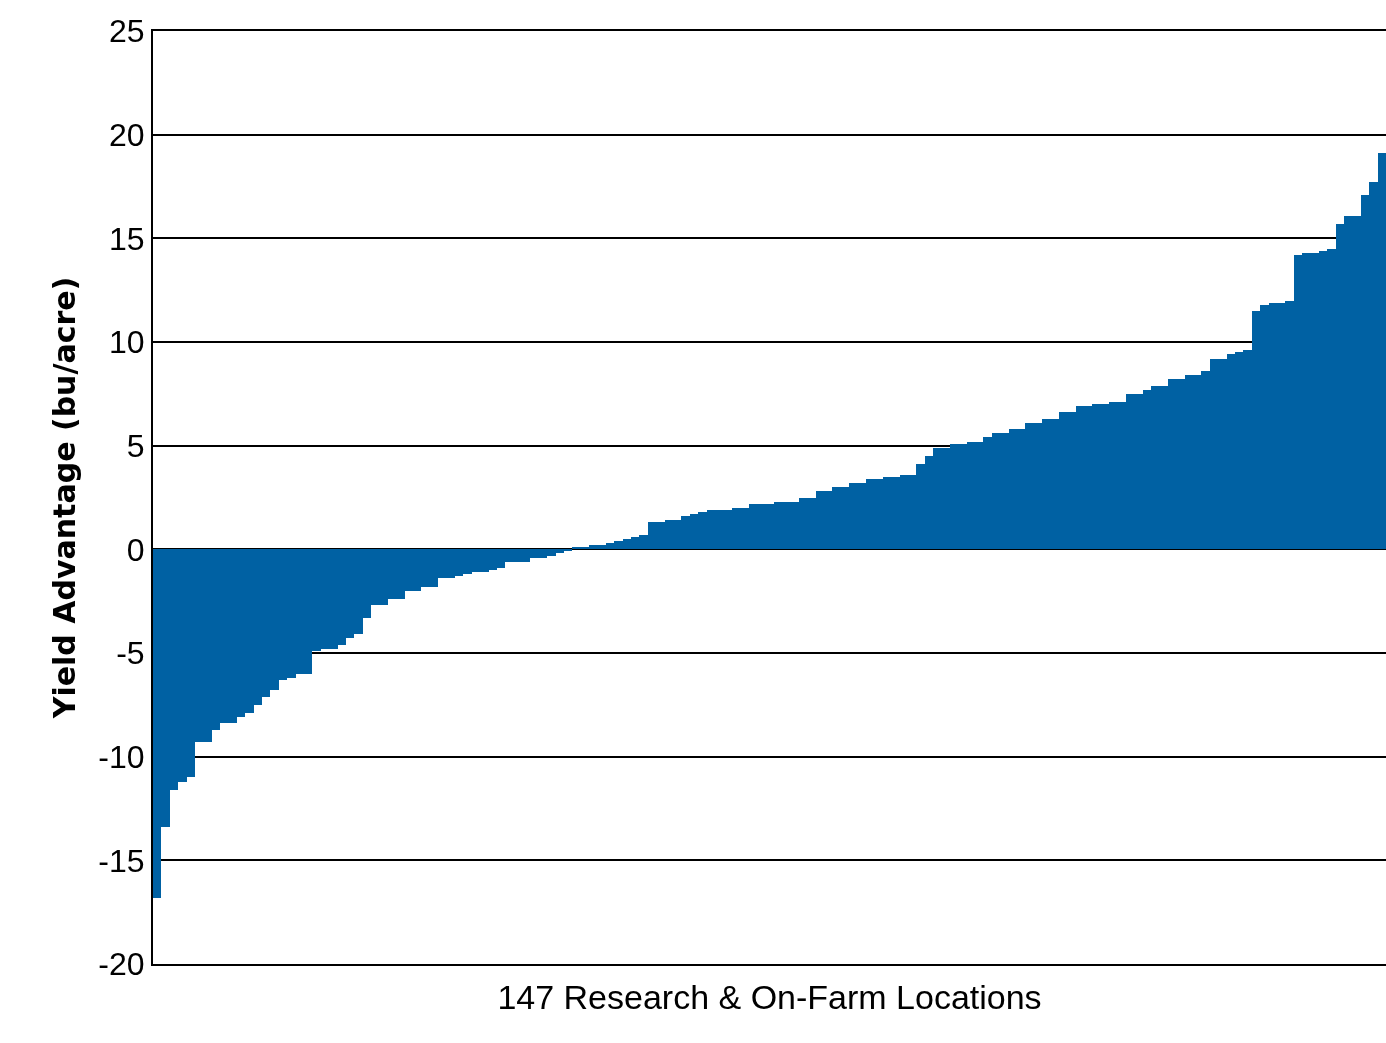  I want to click on y-tick-label: 0, so click(135, 549).